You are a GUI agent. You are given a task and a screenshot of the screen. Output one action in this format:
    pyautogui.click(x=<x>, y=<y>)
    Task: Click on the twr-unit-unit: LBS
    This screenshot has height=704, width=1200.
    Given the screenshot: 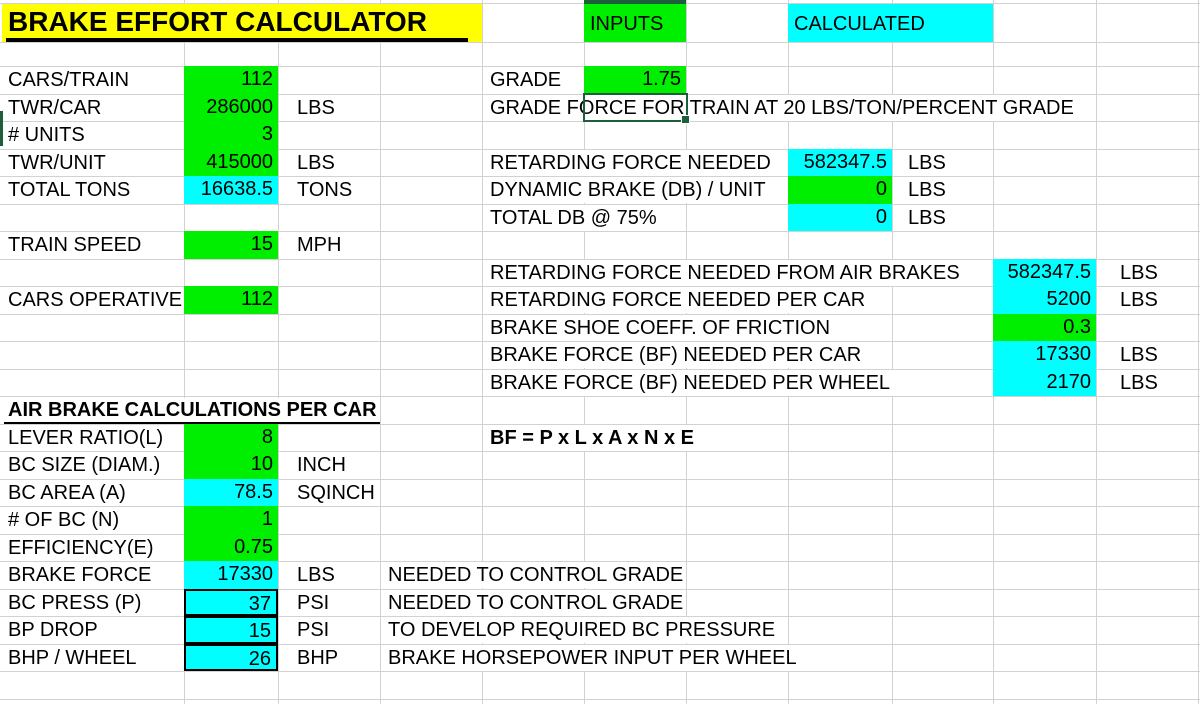 What is the action you would take?
    pyautogui.click(x=315, y=162)
    